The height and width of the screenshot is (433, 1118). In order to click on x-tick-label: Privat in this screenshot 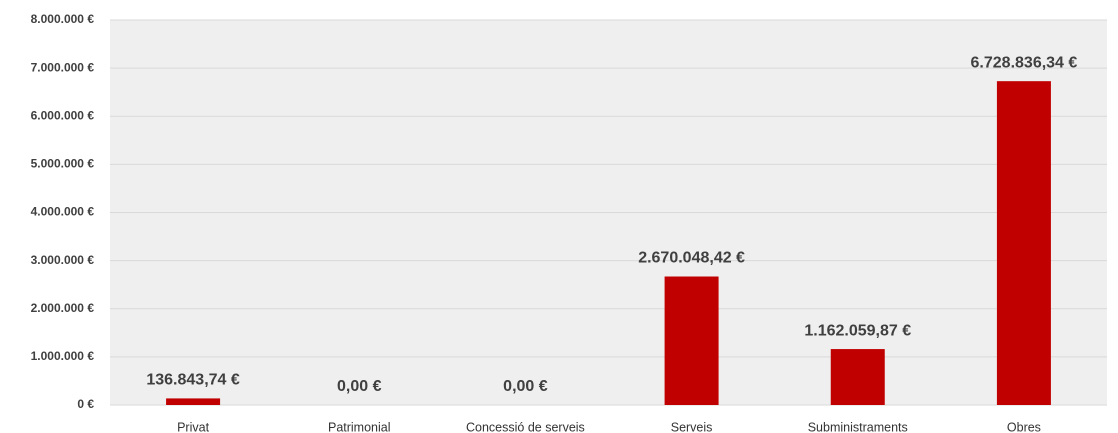, I will do `click(193, 426)`.